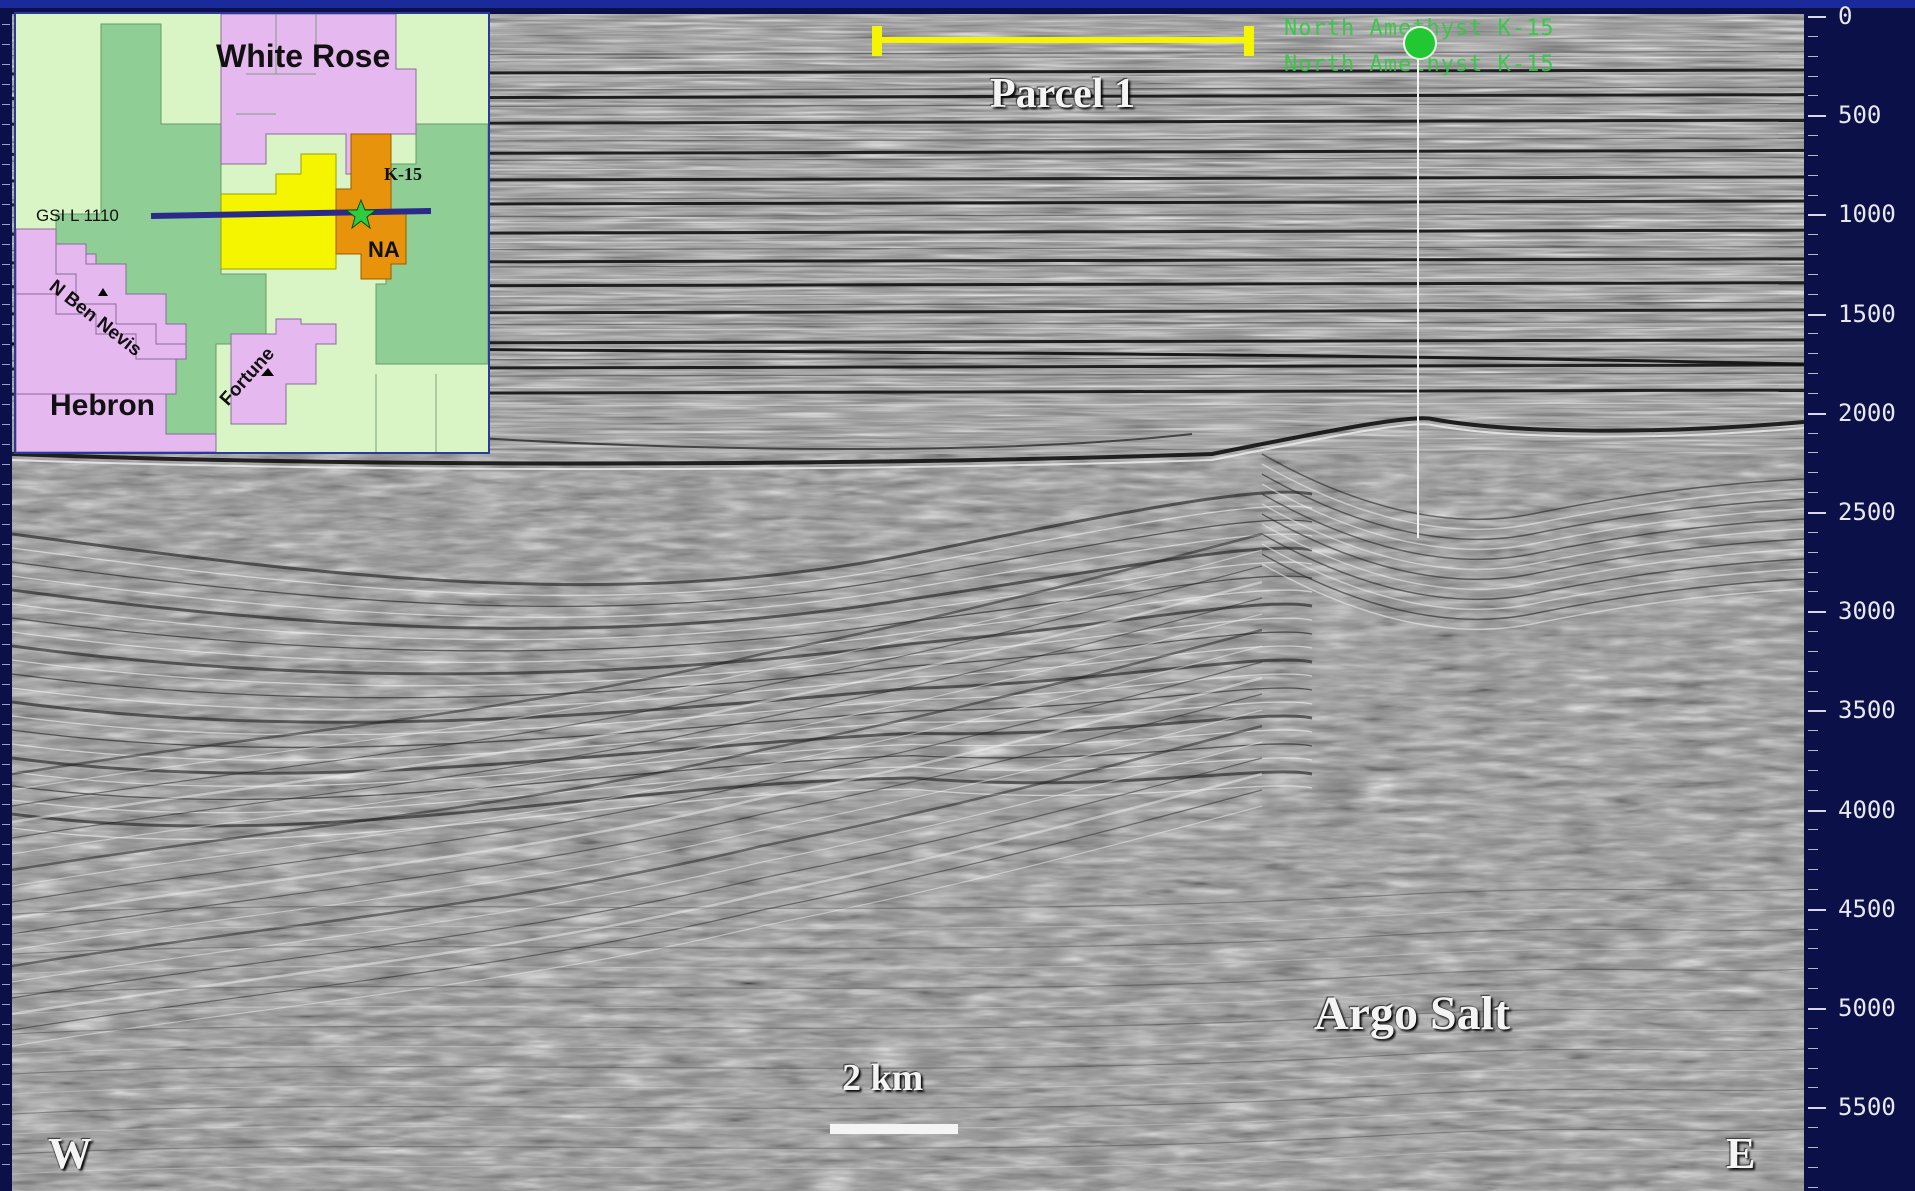 This screenshot has width=1915, height=1191. What do you see at coordinates (1741, 1153) in the screenshot?
I see `east-label: E` at bounding box center [1741, 1153].